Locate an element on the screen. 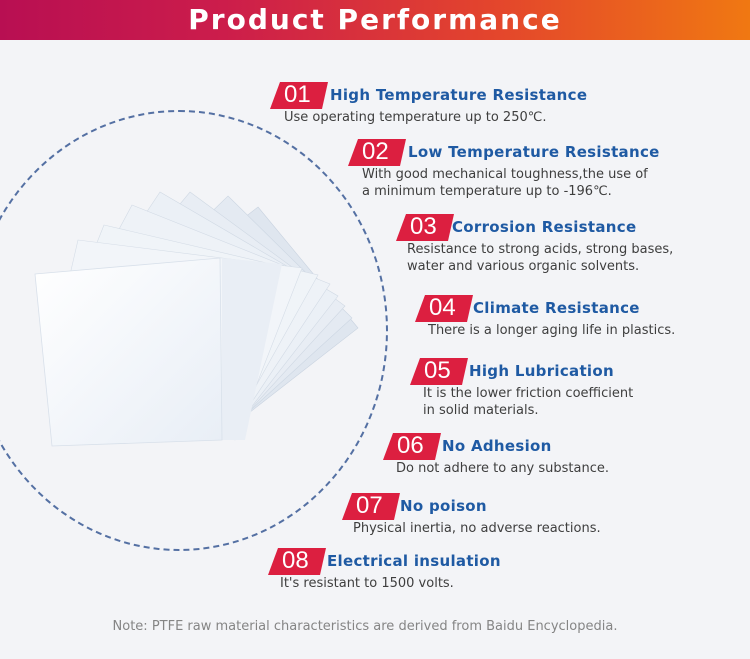 The width and height of the screenshot is (750, 659). feature-title: Climate Resistance is located at coordinates (556, 308).